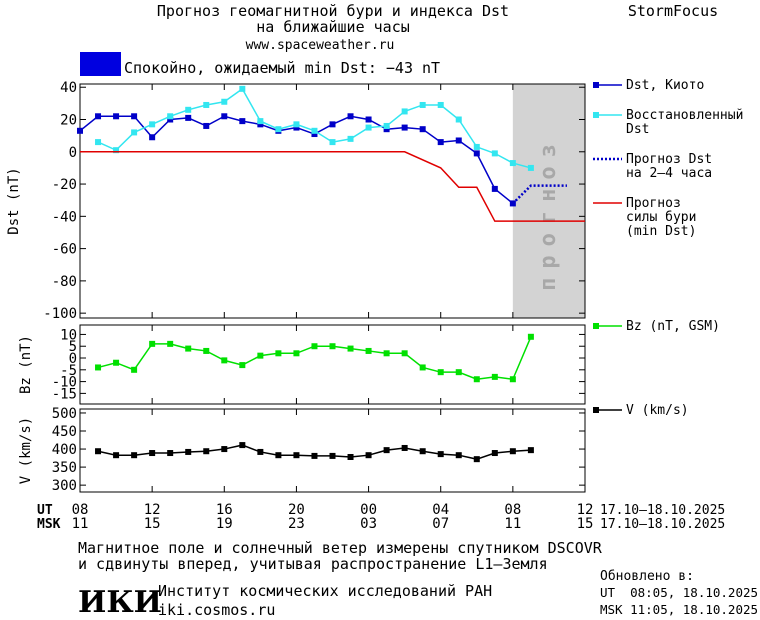 This screenshot has height=620, width=760. Describe the element at coordinates (64, 250) in the screenshot. I see `y-tick-label: -60` at that location.